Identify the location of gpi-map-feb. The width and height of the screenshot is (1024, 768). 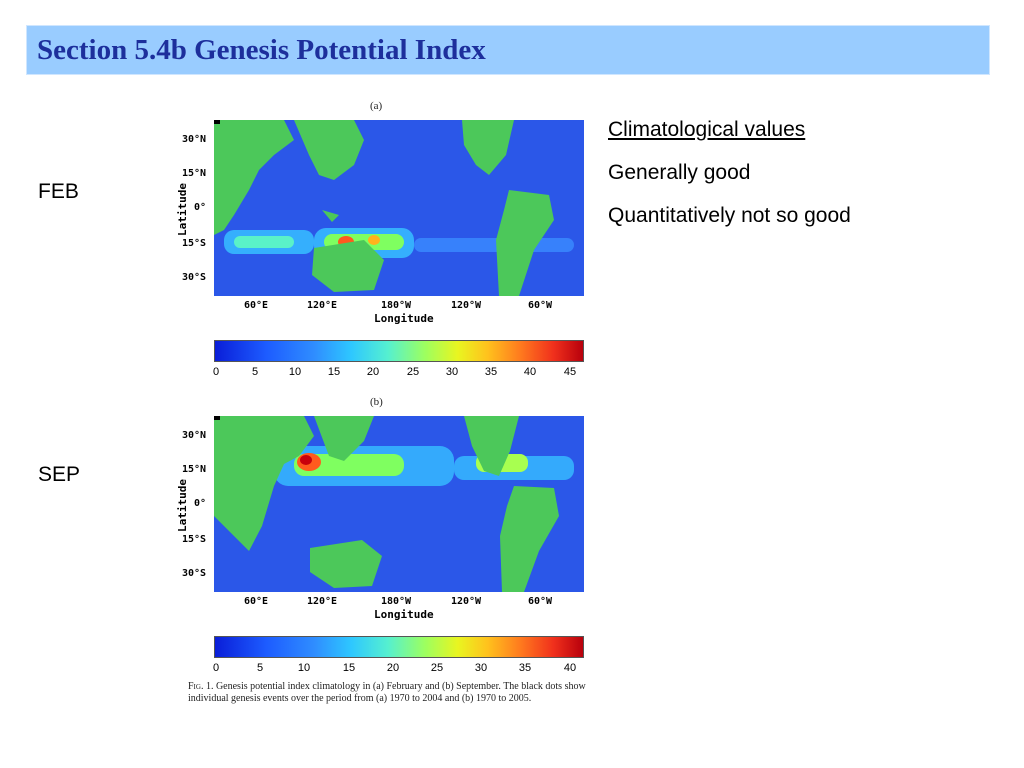
(399, 208).